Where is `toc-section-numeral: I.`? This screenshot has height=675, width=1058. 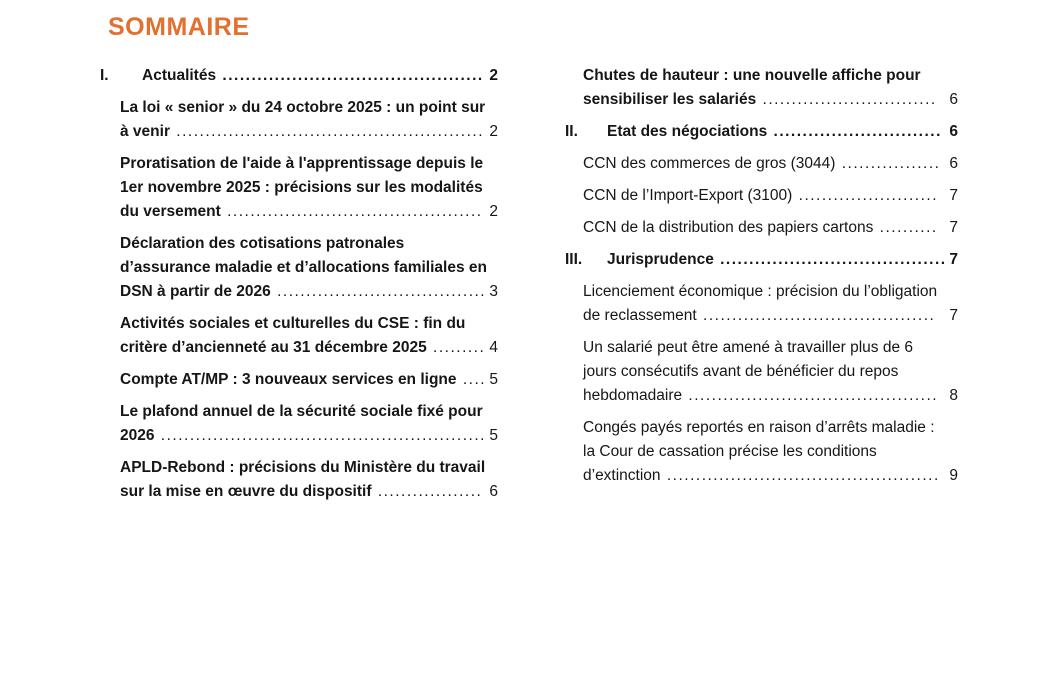 toc-section-numeral: I. is located at coordinates (104, 75).